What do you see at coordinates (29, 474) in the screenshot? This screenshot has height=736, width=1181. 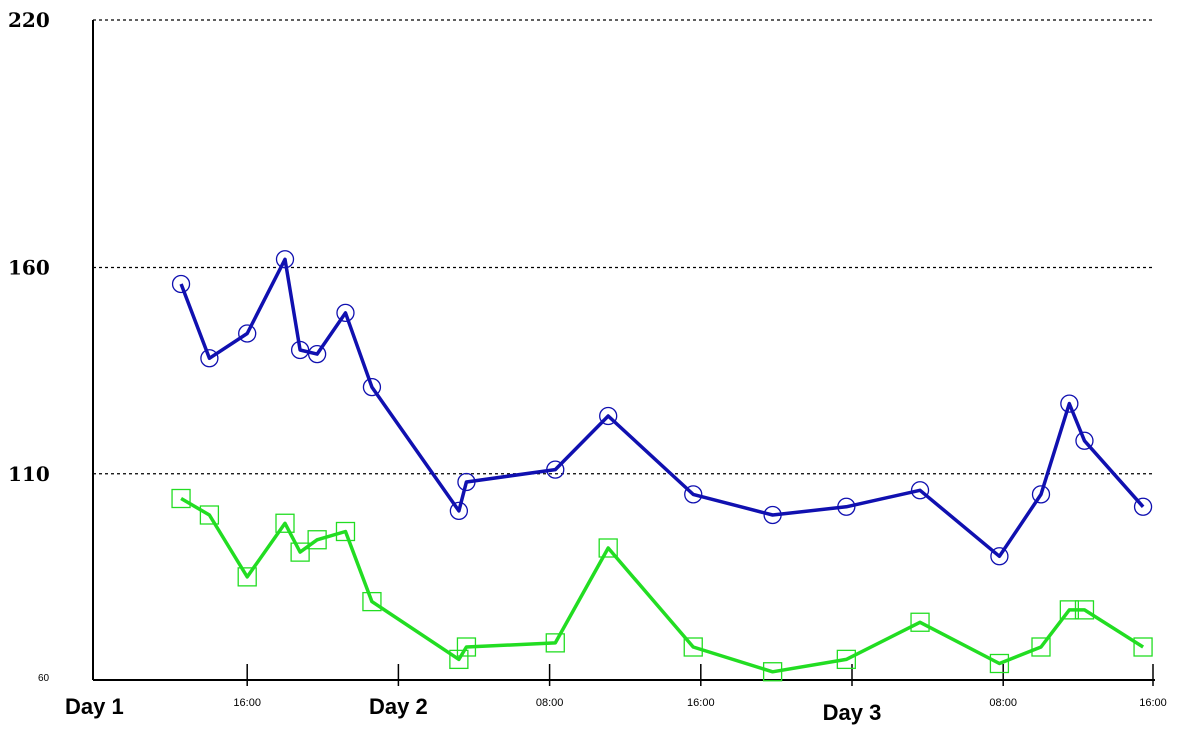 I see `y-tick-label: 110` at bounding box center [29, 474].